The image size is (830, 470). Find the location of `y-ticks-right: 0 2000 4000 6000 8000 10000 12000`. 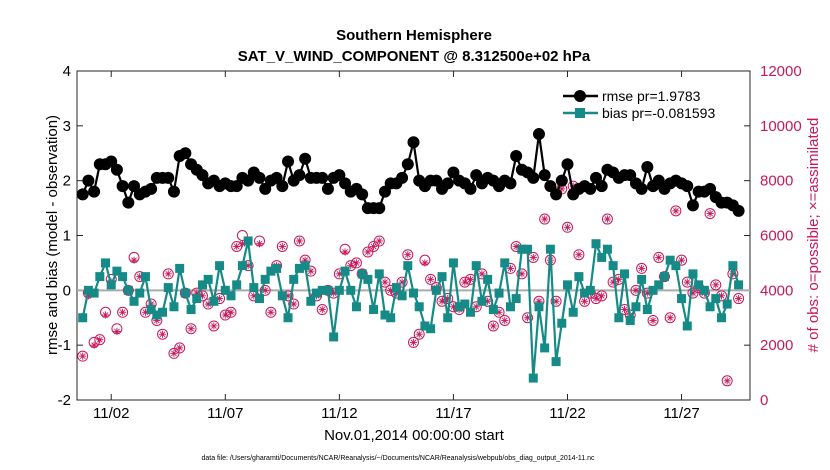

y-ticks-right: 0 2000 4000 6000 8000 10000 12000 is located at coordinates (773, 236).